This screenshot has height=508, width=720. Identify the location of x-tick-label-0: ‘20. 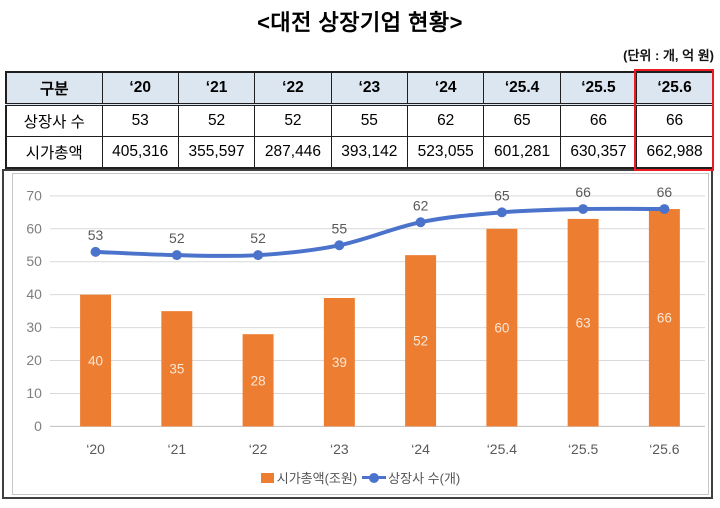
(95, 449).